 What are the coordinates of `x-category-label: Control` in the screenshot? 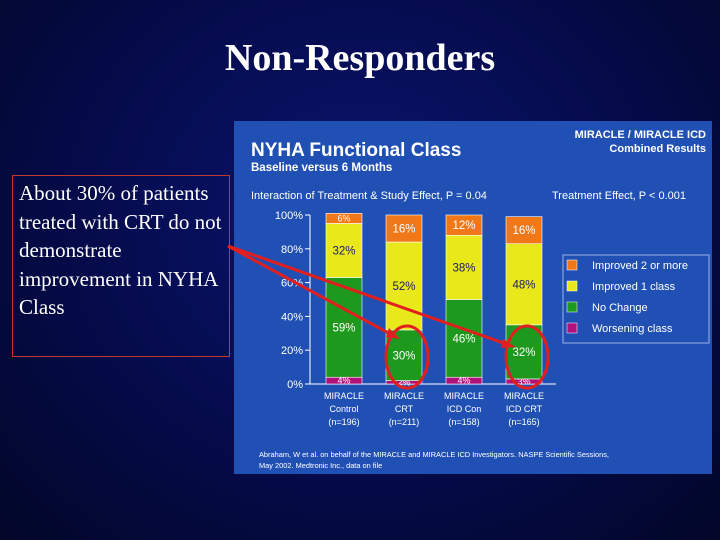 It's located at (343, 409).